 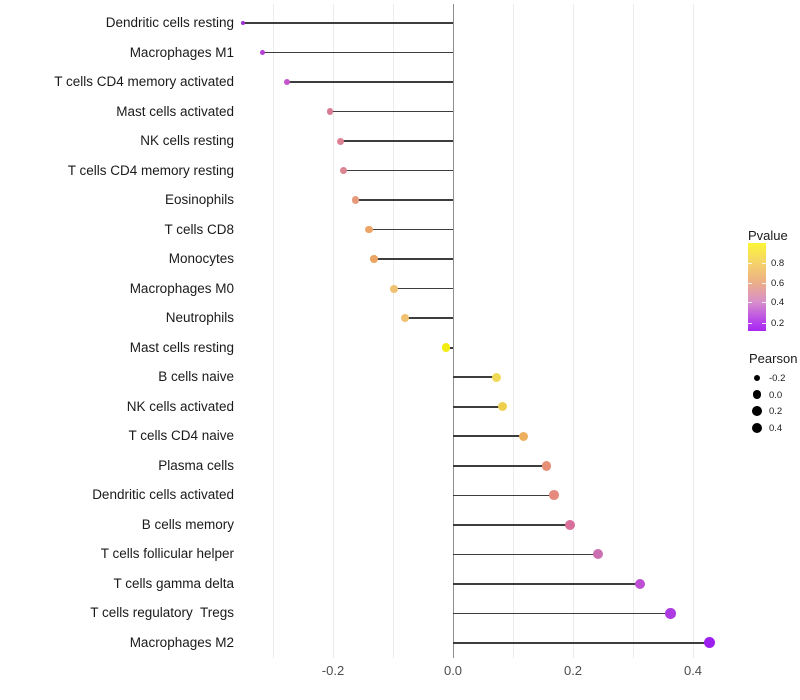 I want to click on y-axis-label: Dendritic cells activated, so click(x=163, y=495).